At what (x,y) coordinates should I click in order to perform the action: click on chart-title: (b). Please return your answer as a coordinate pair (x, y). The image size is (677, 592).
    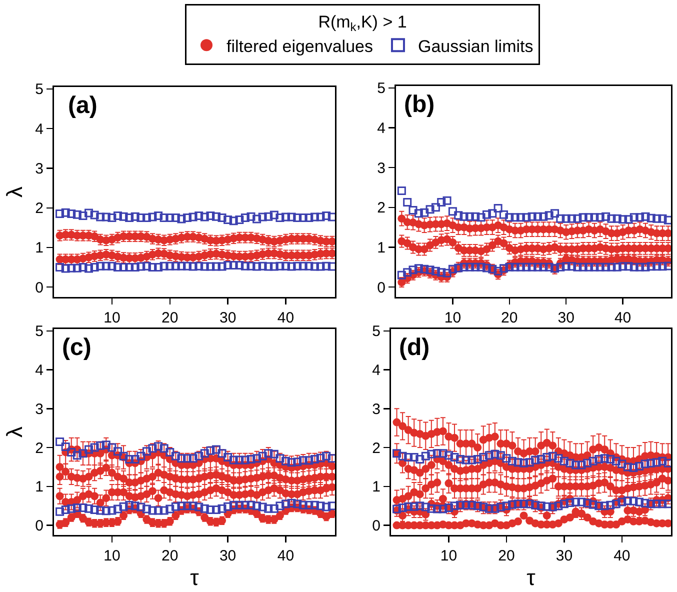
    Looking at the image, I should click on (419, 104).